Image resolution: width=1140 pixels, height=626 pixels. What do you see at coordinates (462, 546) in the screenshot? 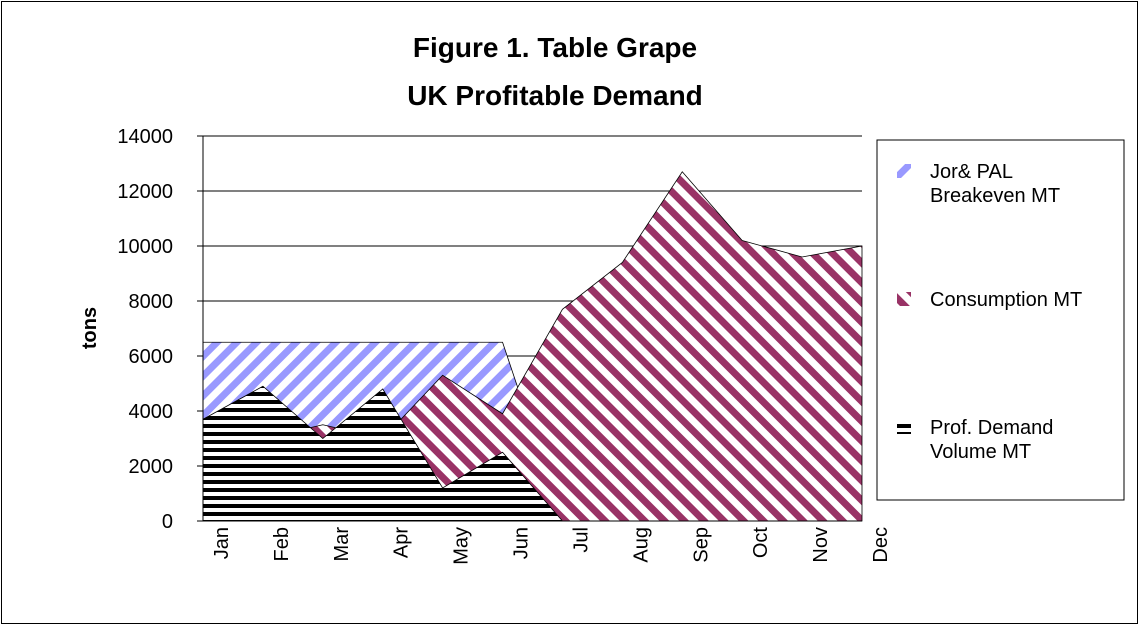
I see `x-tick-label: May` at bounding box center [462, 546].